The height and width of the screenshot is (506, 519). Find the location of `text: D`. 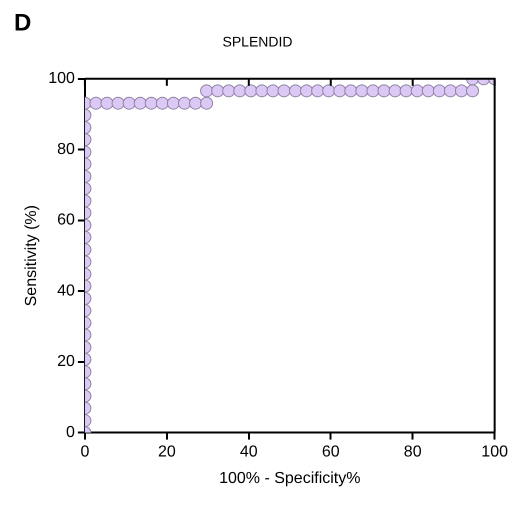

text: D is located at coordinates (23, 23).